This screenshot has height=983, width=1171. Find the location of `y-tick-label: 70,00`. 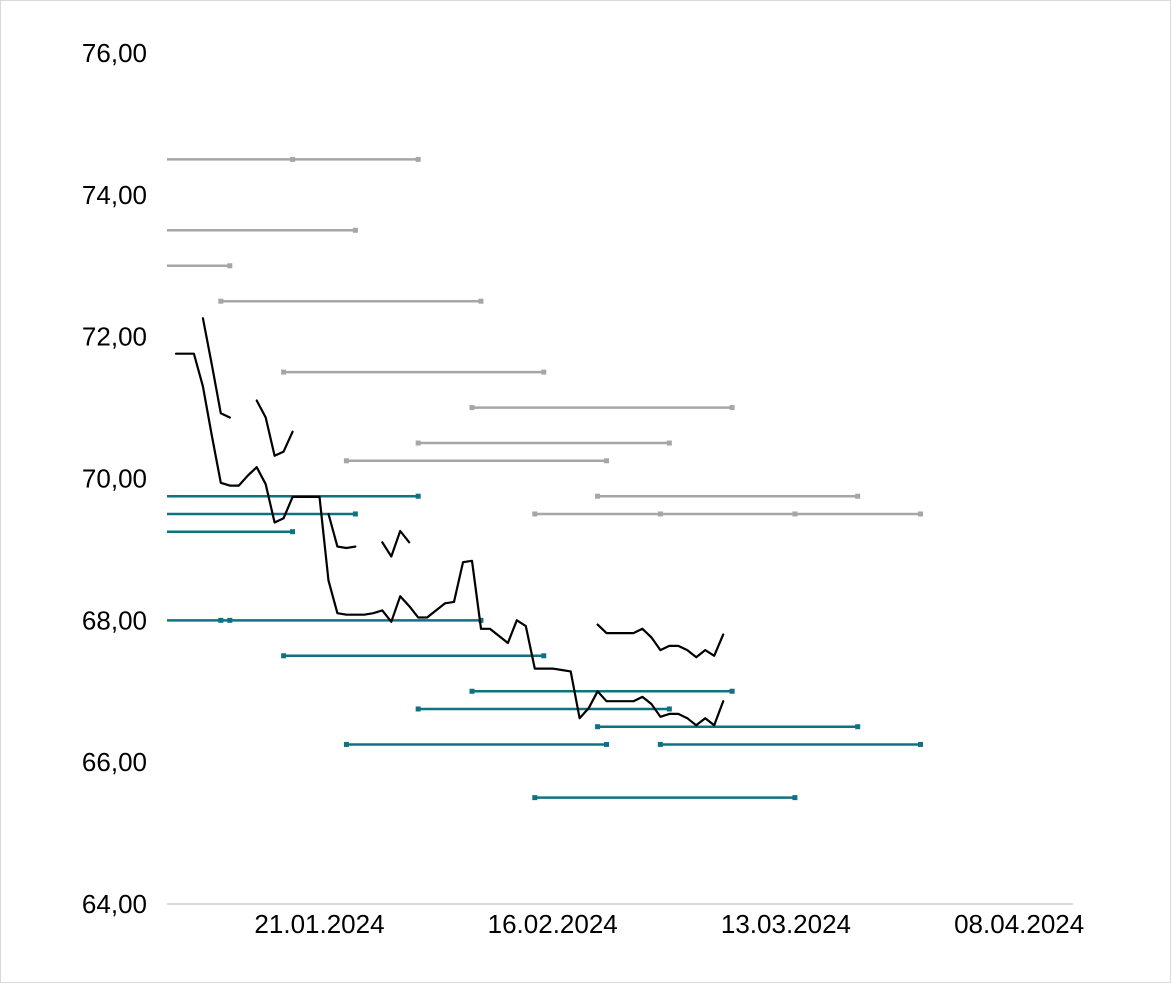

y-tick-label: 70,00 is located at coordinates (114, 479).